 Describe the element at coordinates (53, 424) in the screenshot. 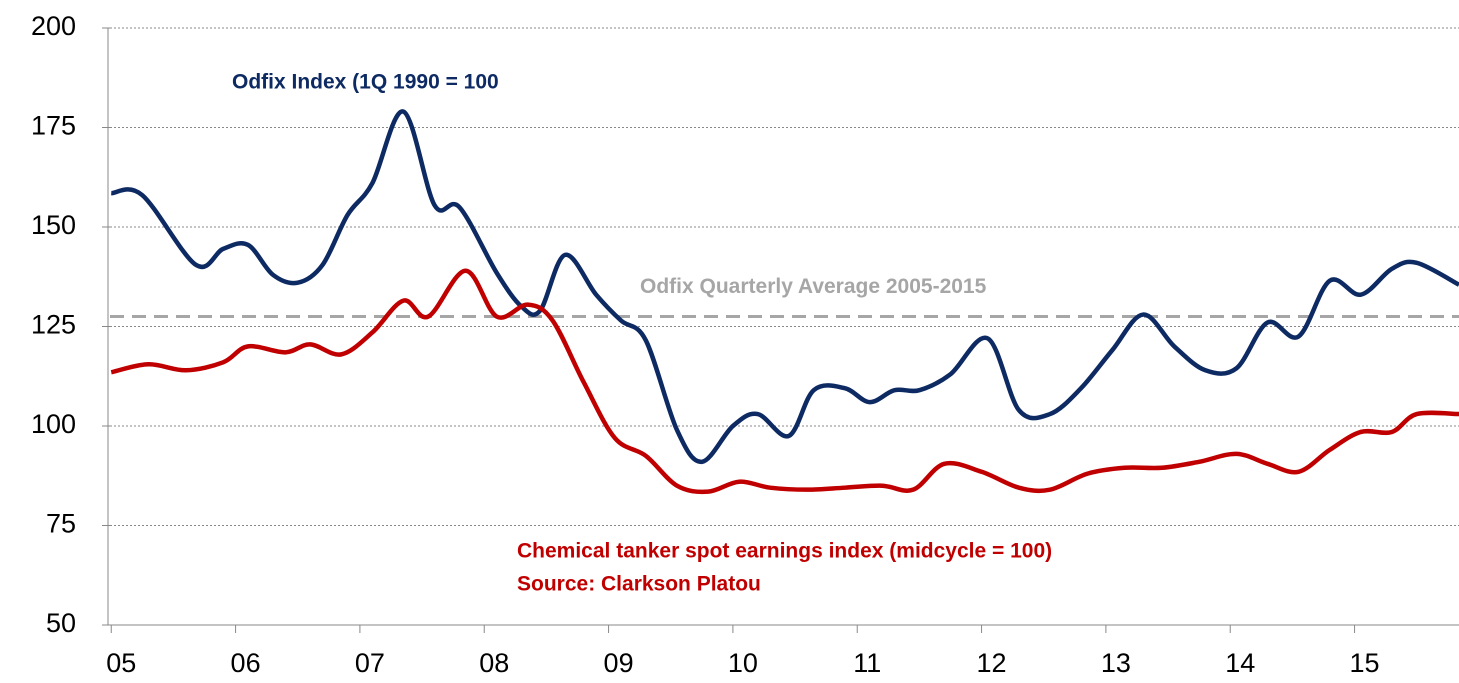

I see `y-tick-label: 100` at that location.